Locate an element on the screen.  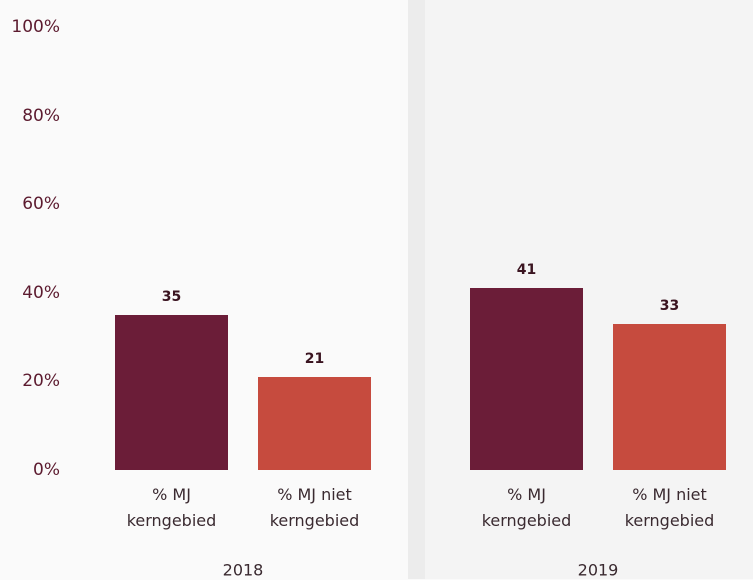
x-group-label: 2018 is located at coordinates (243, 570).